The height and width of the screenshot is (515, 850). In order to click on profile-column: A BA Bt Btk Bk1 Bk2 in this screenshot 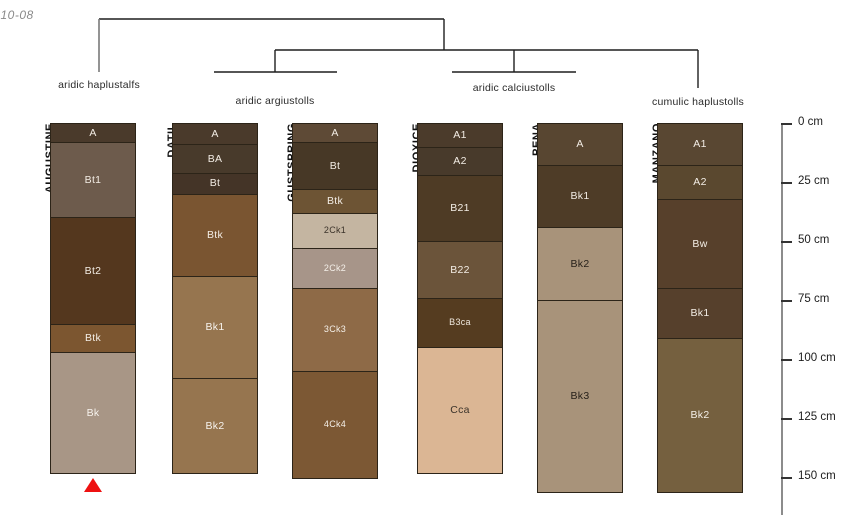, I will do `click(215, 299)`.